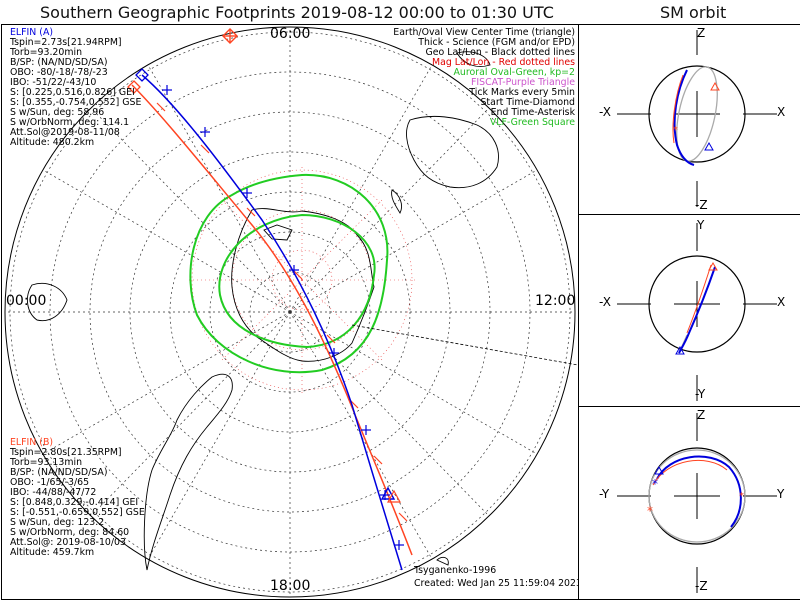  I want to click on elfin-a-center-triangle, so click(388, 493).